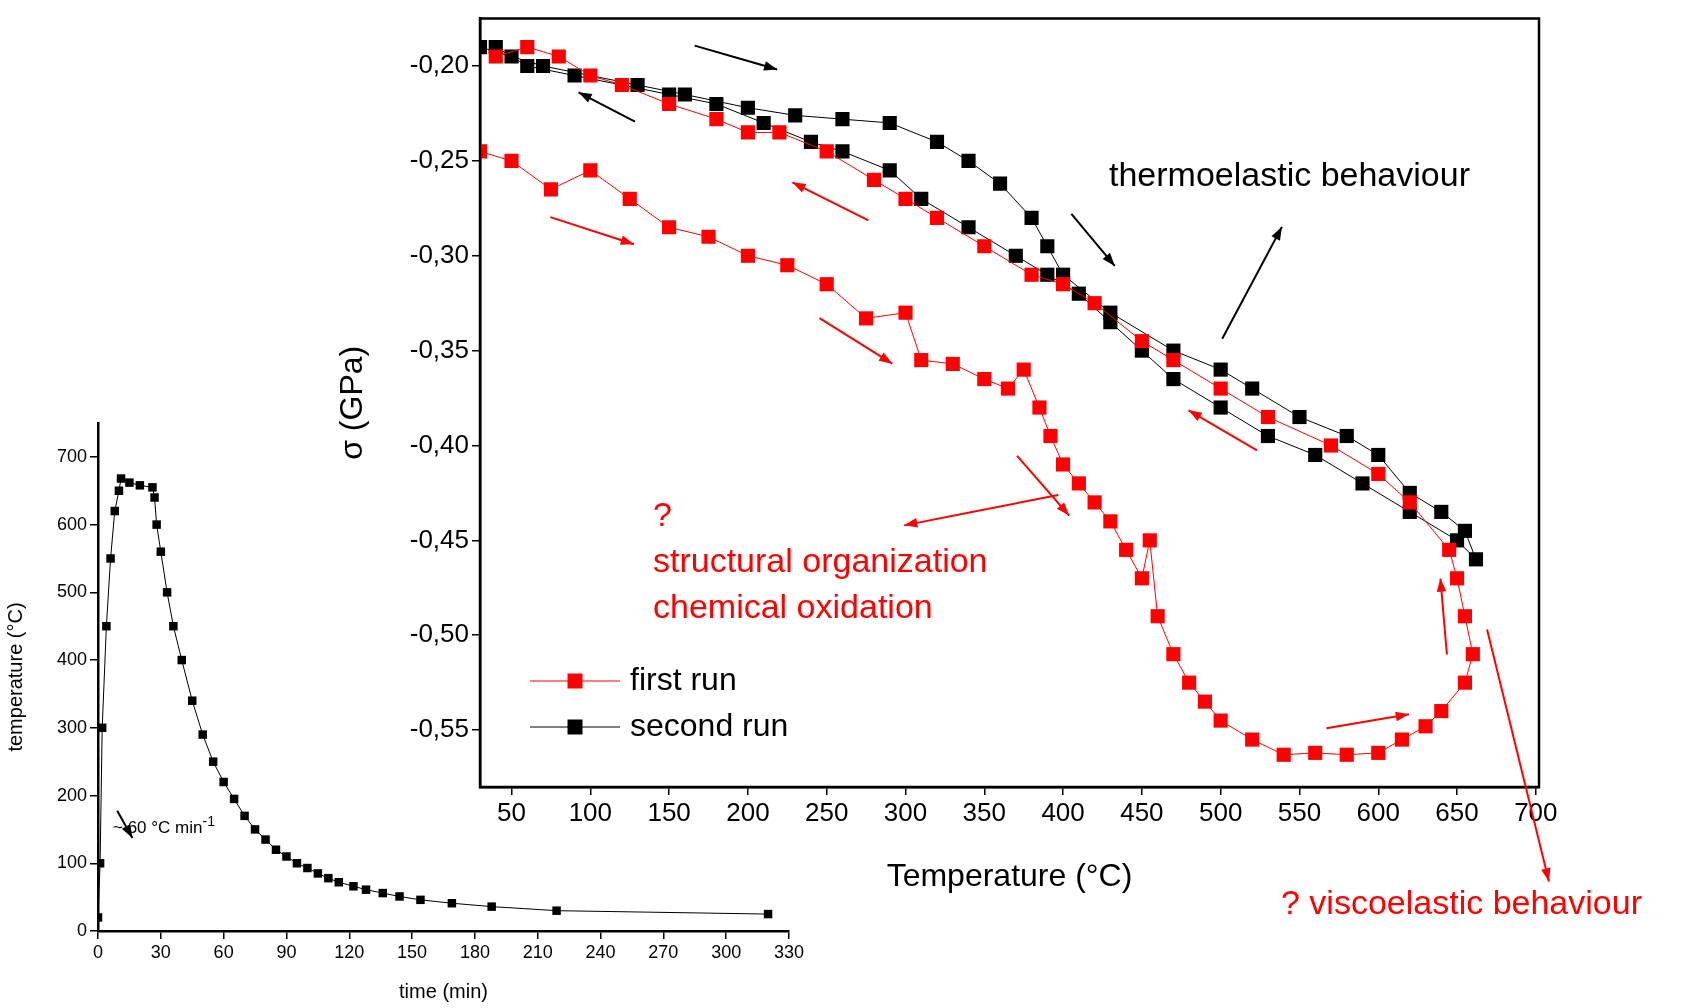 The width and height of the screenshot is (1702, 1008). I want to click on annotation: ? structural organization chemical oxidation, so click(820, 560).